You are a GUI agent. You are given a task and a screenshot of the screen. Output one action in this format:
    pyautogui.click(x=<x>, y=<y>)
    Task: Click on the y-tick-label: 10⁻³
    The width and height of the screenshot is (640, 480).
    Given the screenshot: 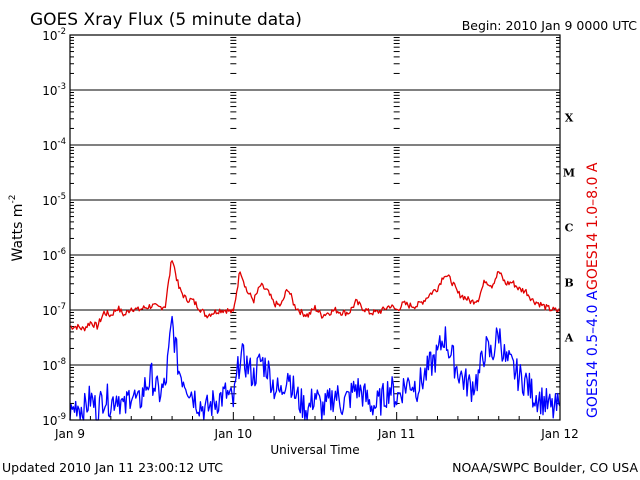 What is the action you would take?
    pyautogui.click(x=54, y=90)
    